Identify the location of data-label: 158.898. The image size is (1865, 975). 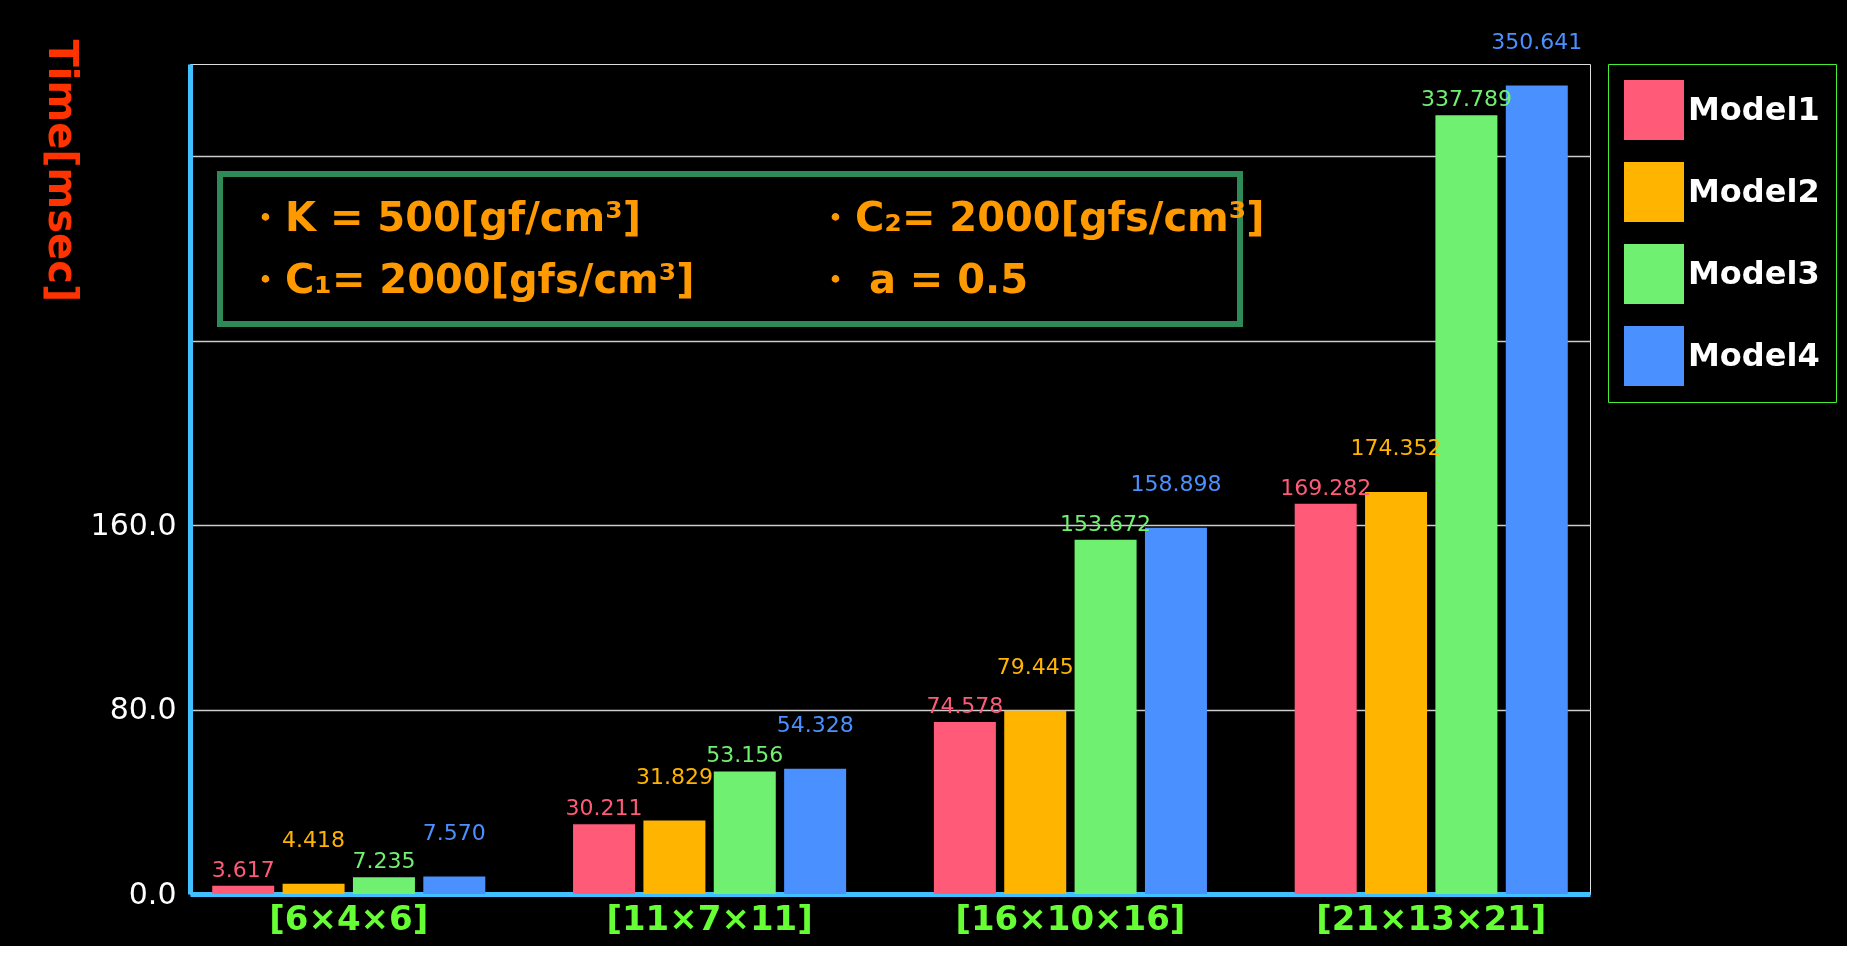
(1176, 483).